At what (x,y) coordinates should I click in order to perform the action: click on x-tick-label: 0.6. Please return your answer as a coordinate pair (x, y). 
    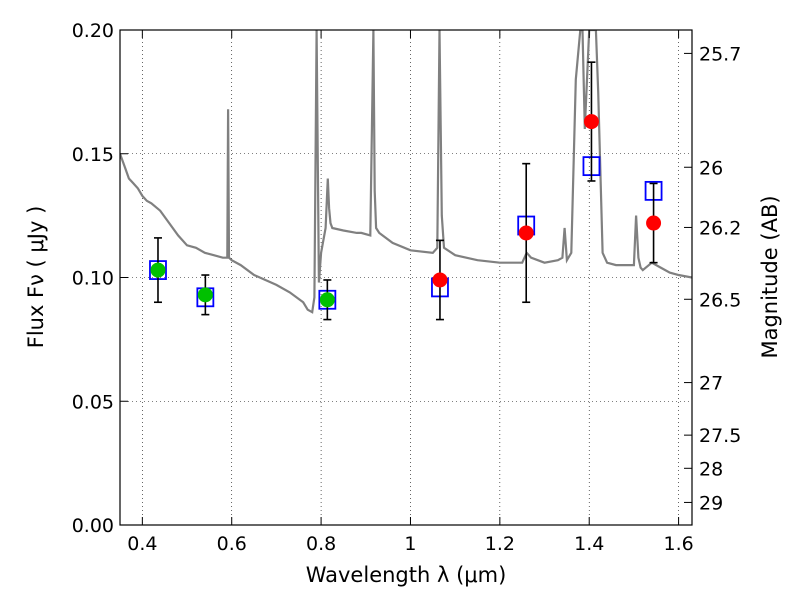
    Looking at the image, I should click on (232, 544).